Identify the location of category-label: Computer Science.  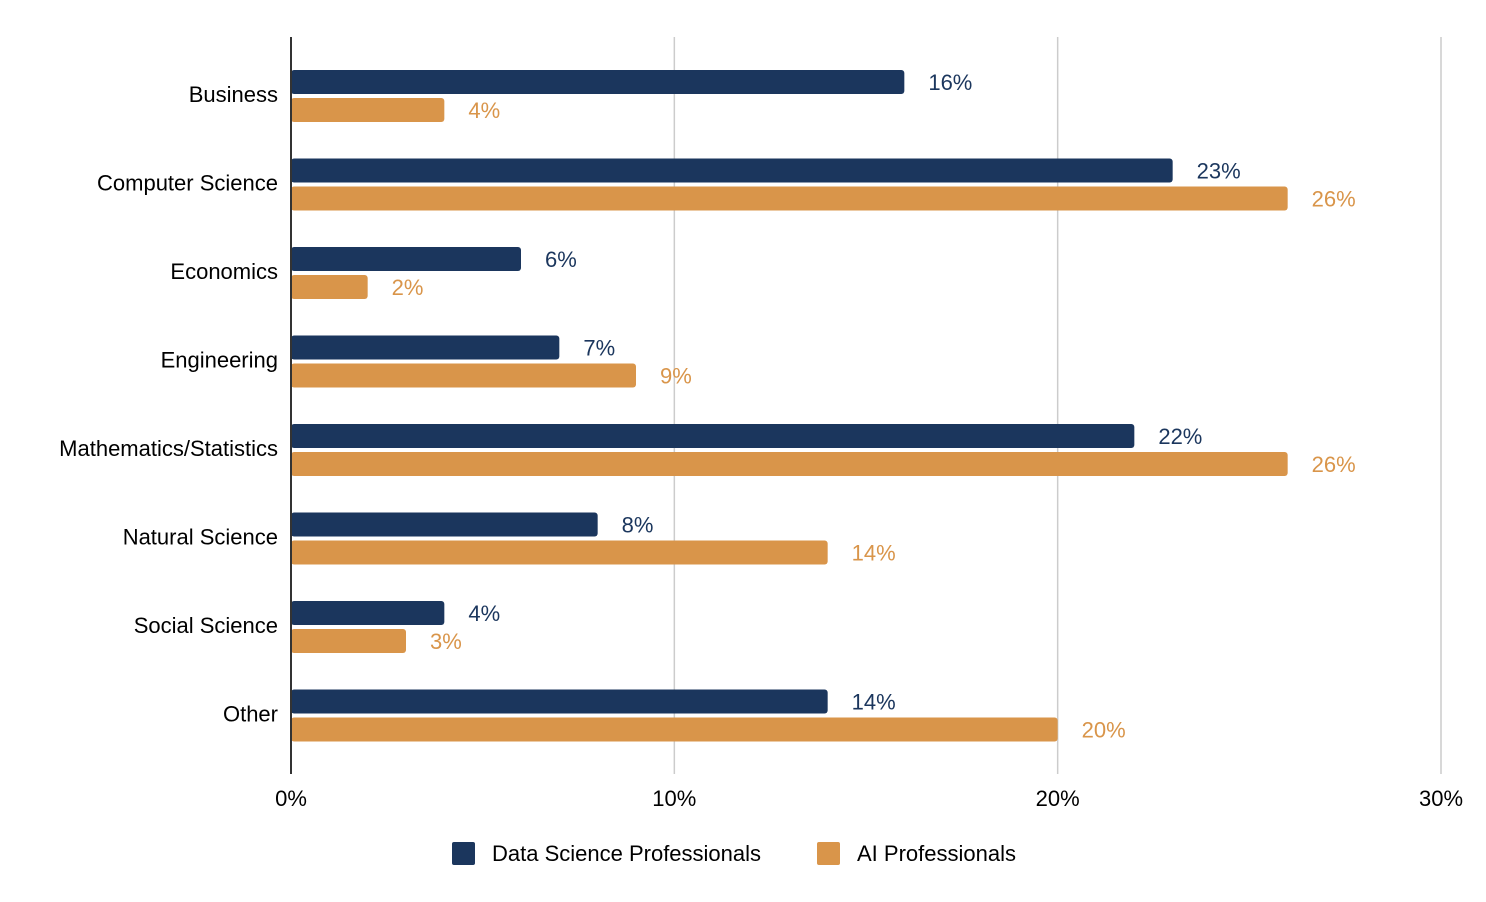
(187, 183).